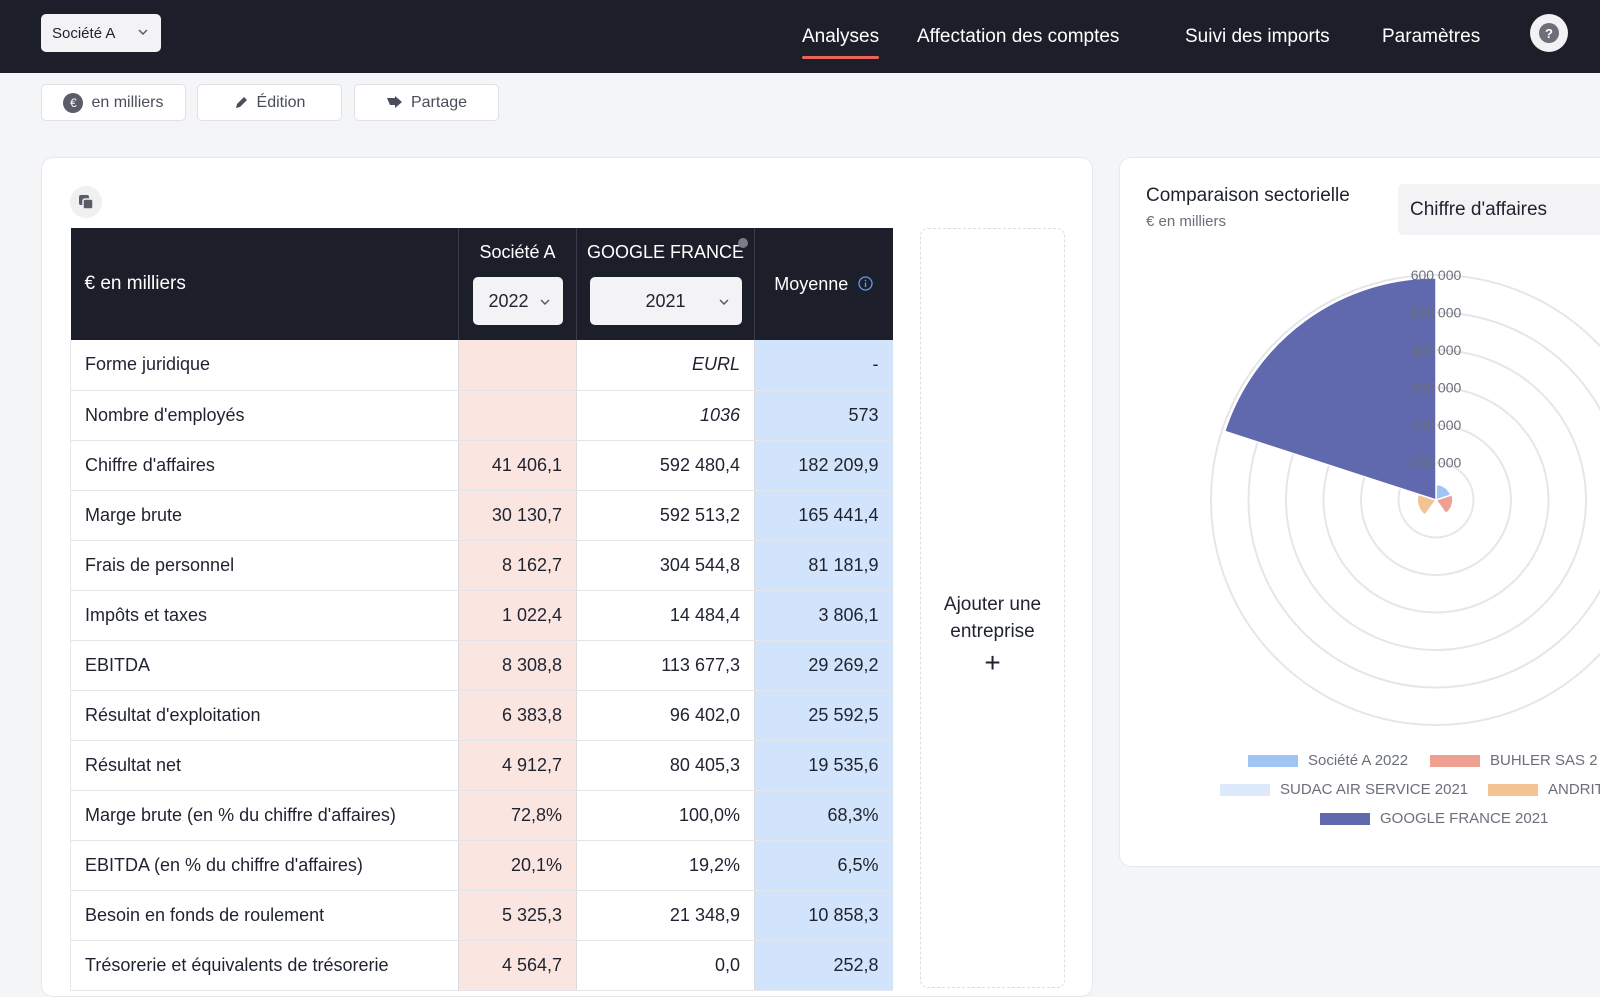 The image size is (1600, 997). I want to click on help-icon: ?, so click(1549, 33).